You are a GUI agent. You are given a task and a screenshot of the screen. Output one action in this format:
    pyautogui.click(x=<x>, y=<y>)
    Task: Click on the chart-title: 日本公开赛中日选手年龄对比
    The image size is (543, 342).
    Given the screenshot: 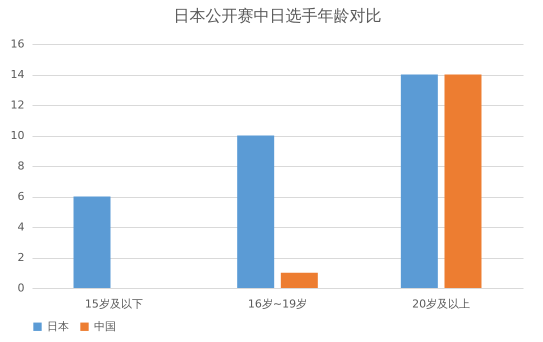 What is the action you would take?
    pyautogui.click(x=278, y=15)
    